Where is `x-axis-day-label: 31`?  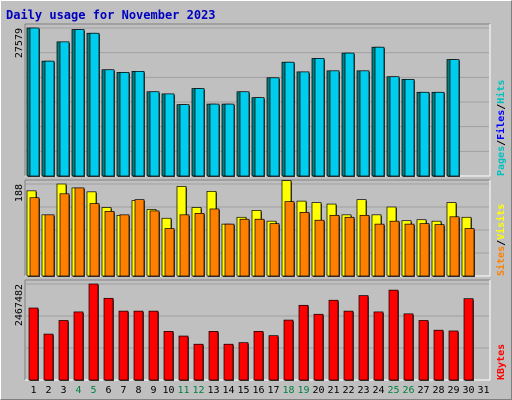 x-axis-day-label: 31 is located at coordinates (483, 390).